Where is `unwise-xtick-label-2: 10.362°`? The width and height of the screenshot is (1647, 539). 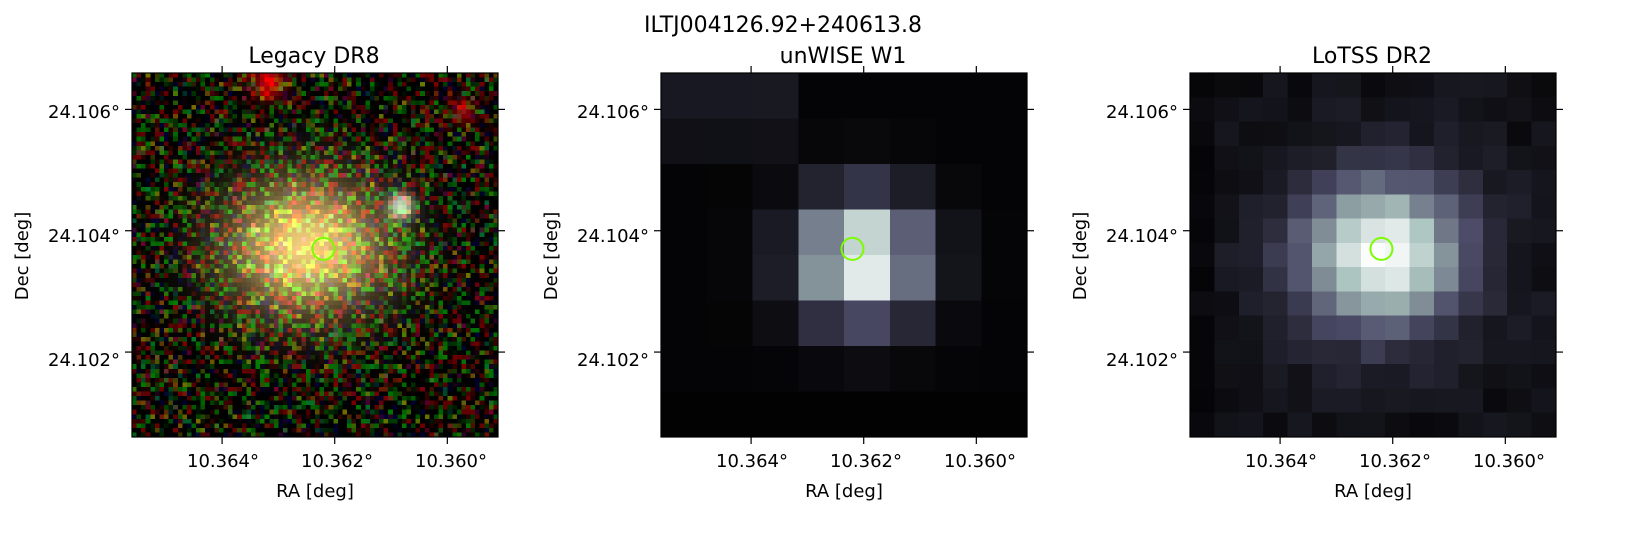 unwise-xtick-label-2: 10.362° is located at coordinates (866, 461).